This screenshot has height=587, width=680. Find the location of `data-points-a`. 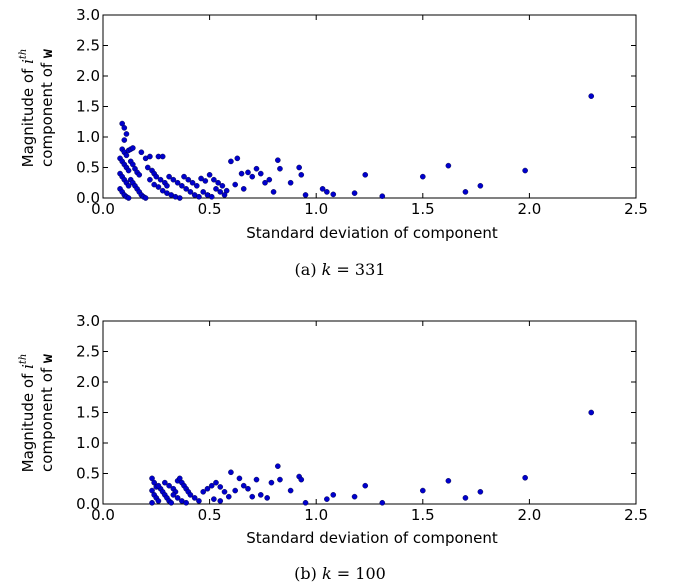

data-points-a is located at coordinates (356, 147).